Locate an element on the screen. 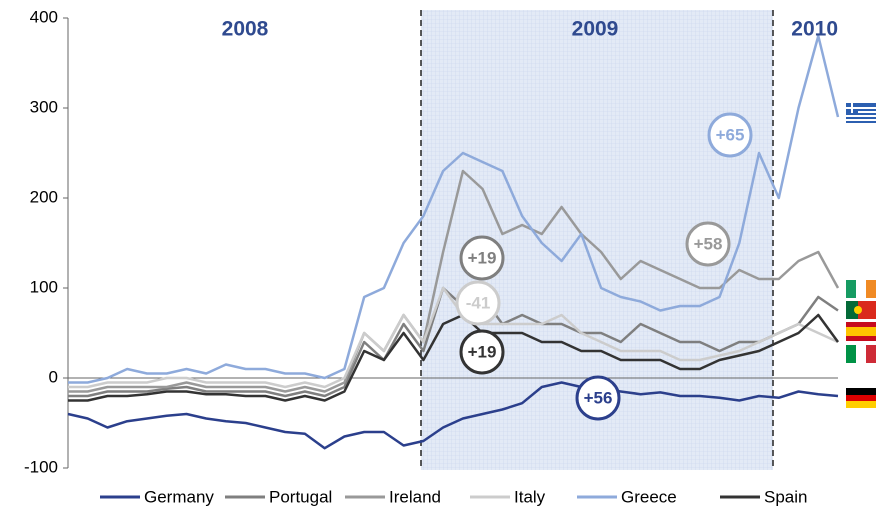  y-tick-label: 0 is located at coordinates (53, 376).